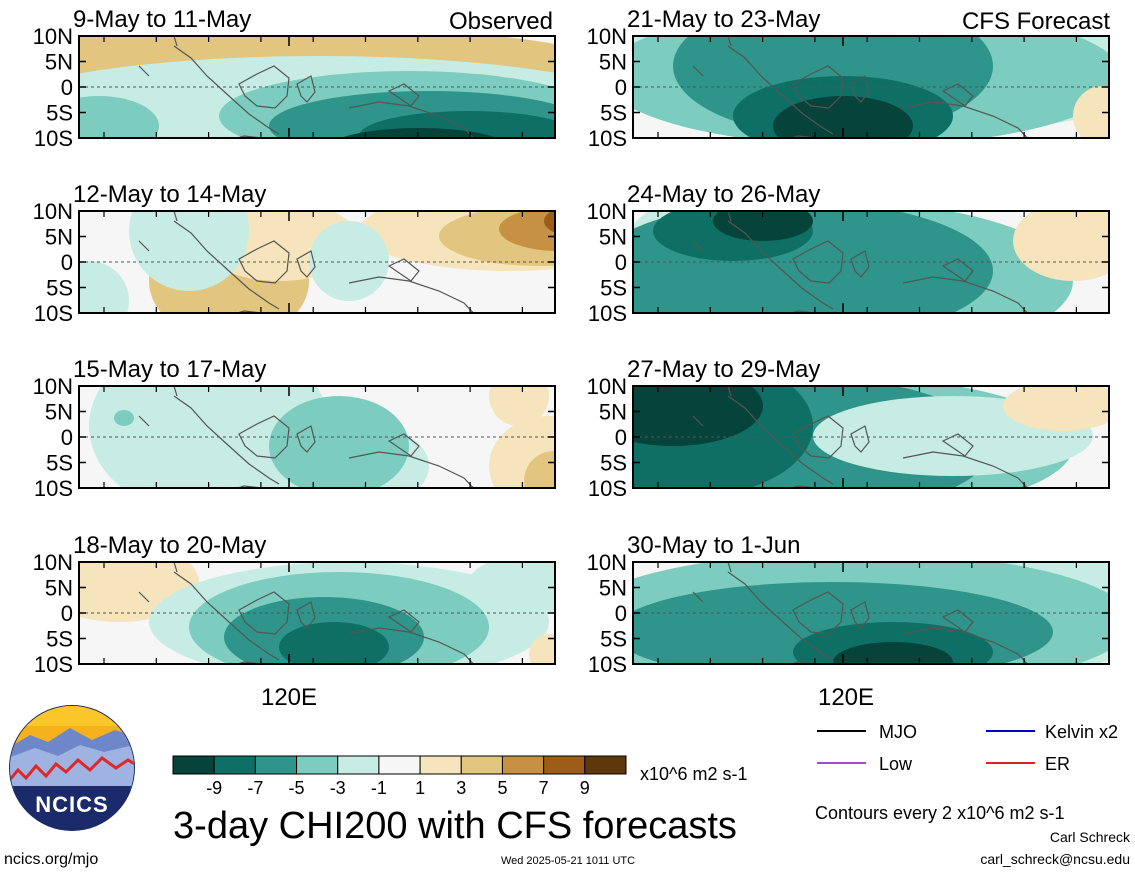 This screenshot has height=873, width=1135. Describe the element at coordinates (1090, 837) in the screenshot. I see `footer-author: Carl Schreck` at that location.